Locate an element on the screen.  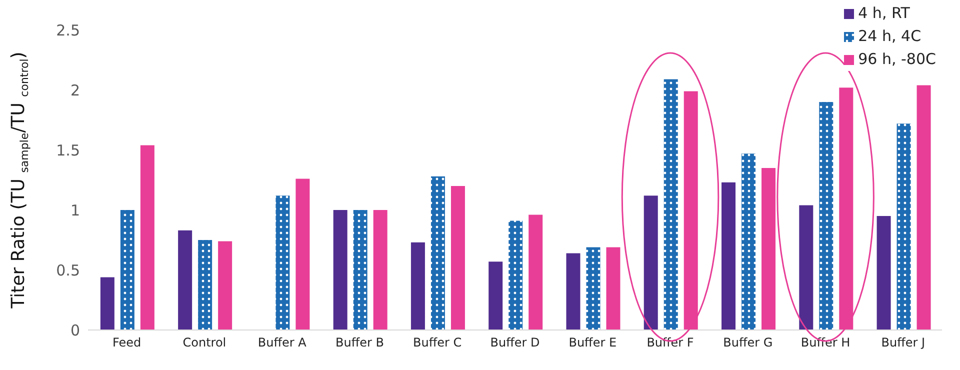
x-tick-label: Buffer E is located at coordinates (592, 343).